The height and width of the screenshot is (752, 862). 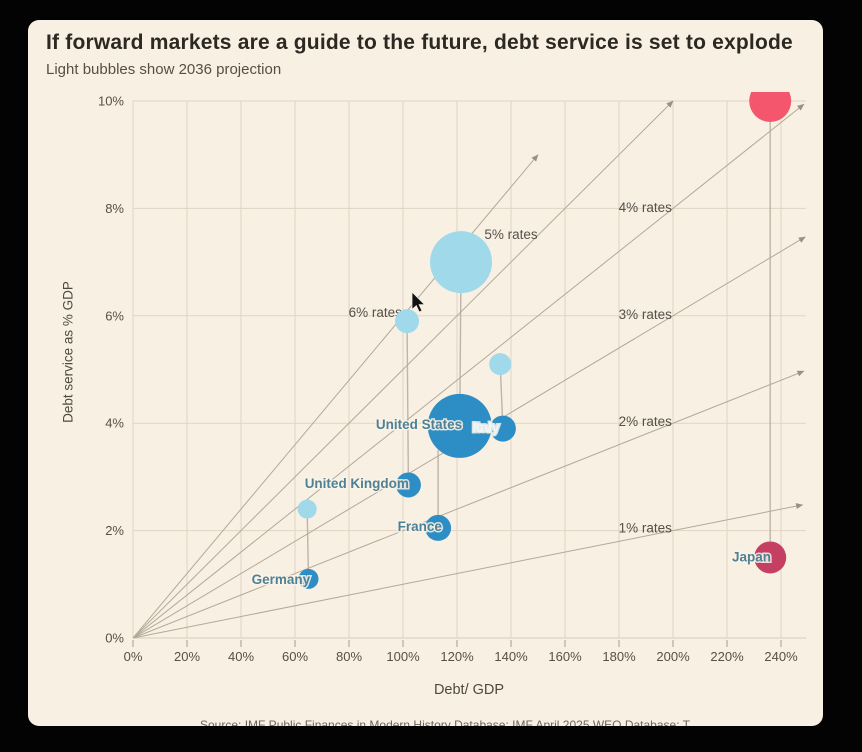 What do you see at coordinates (408, 403) in the screenshot?
I see `stem-united-kingdom` at bounding box center [408, 403].